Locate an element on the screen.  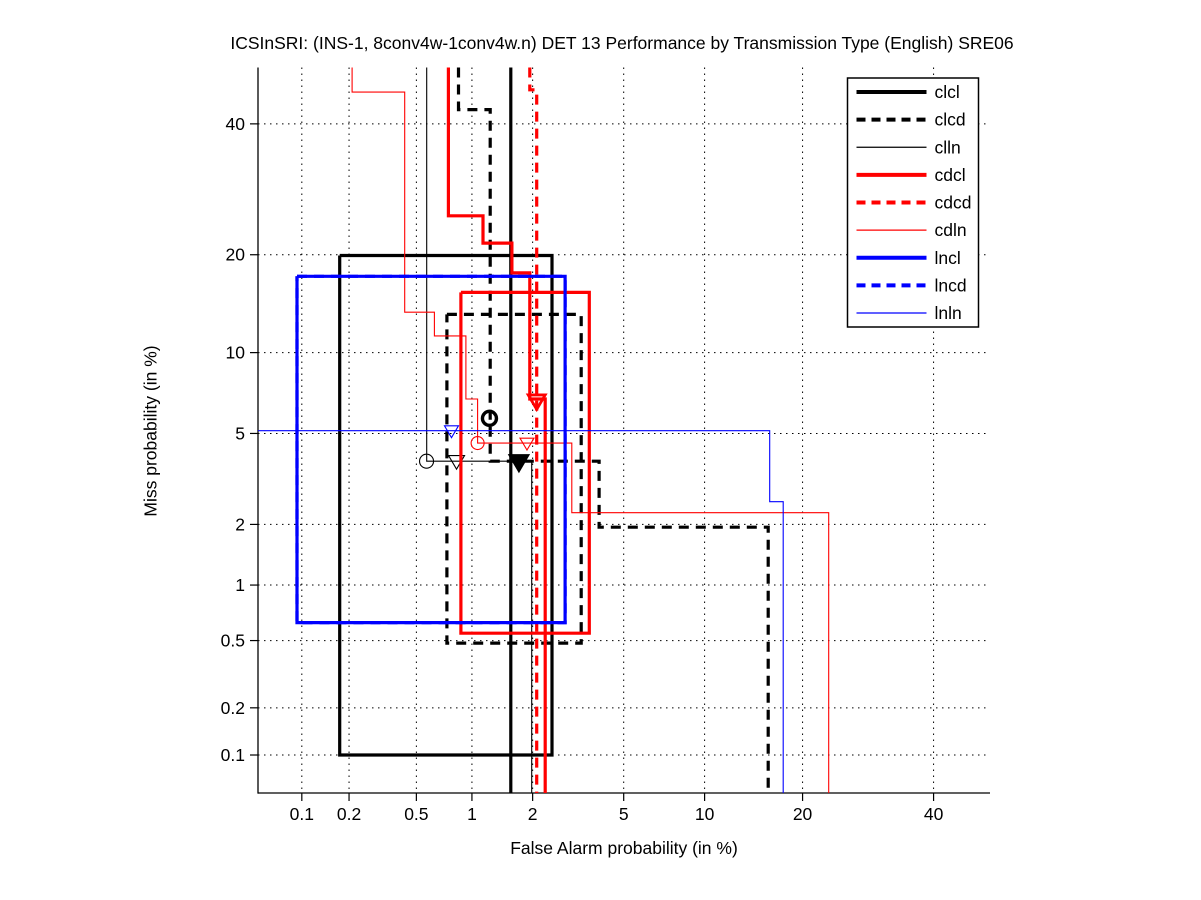
x-tick-label: 1 is located at coordinates (472, 814).